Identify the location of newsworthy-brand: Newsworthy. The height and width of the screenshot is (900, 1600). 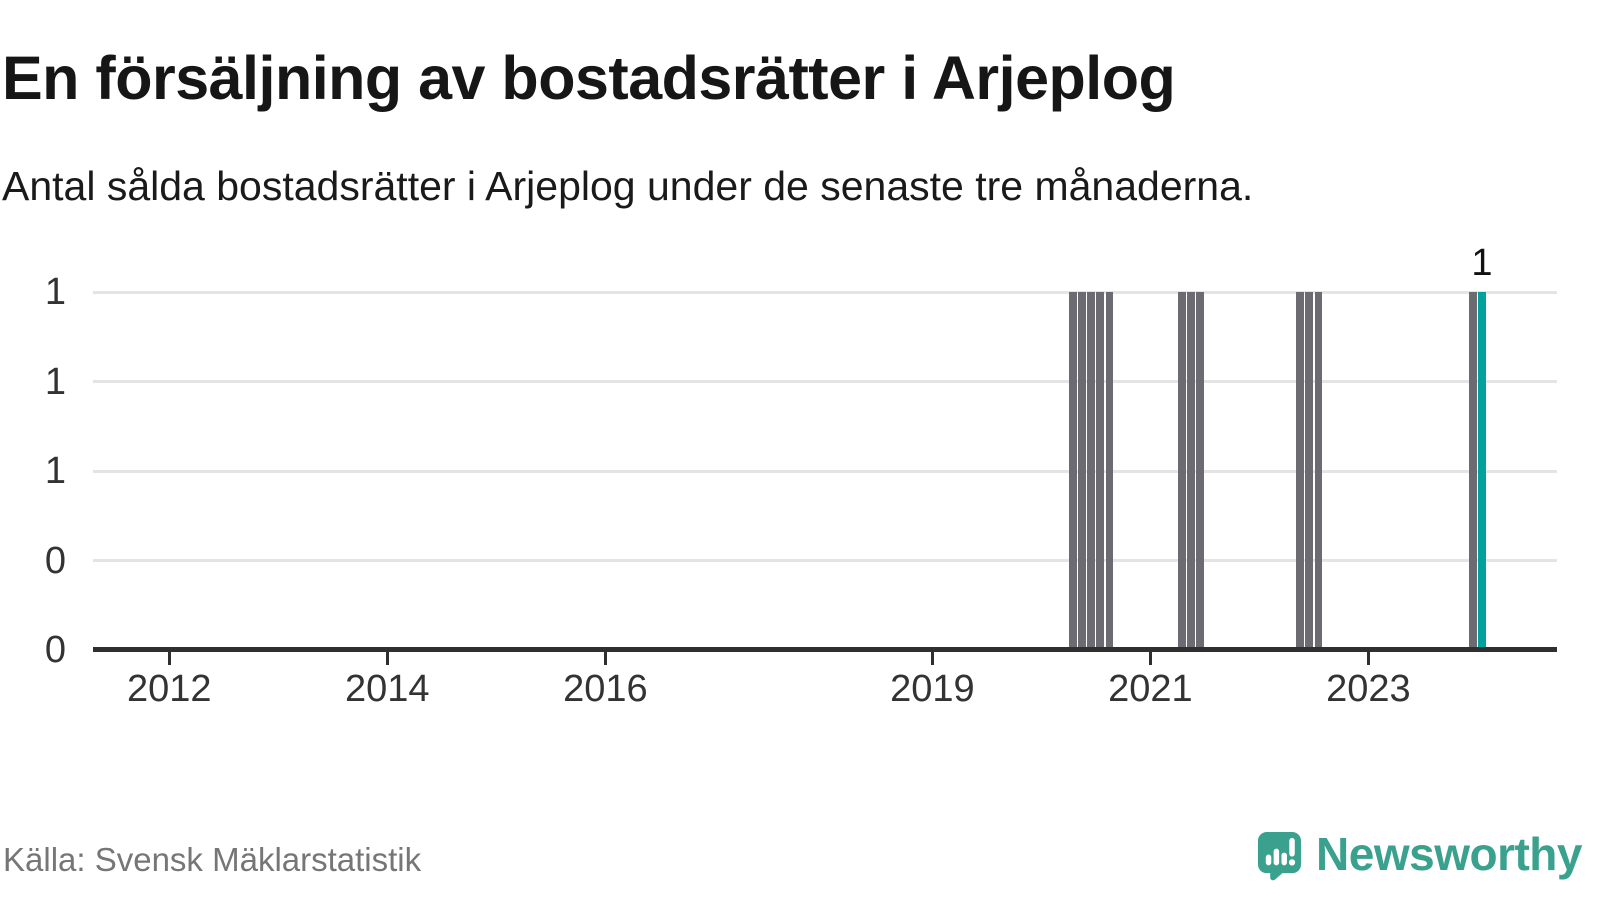
(1419, 856).